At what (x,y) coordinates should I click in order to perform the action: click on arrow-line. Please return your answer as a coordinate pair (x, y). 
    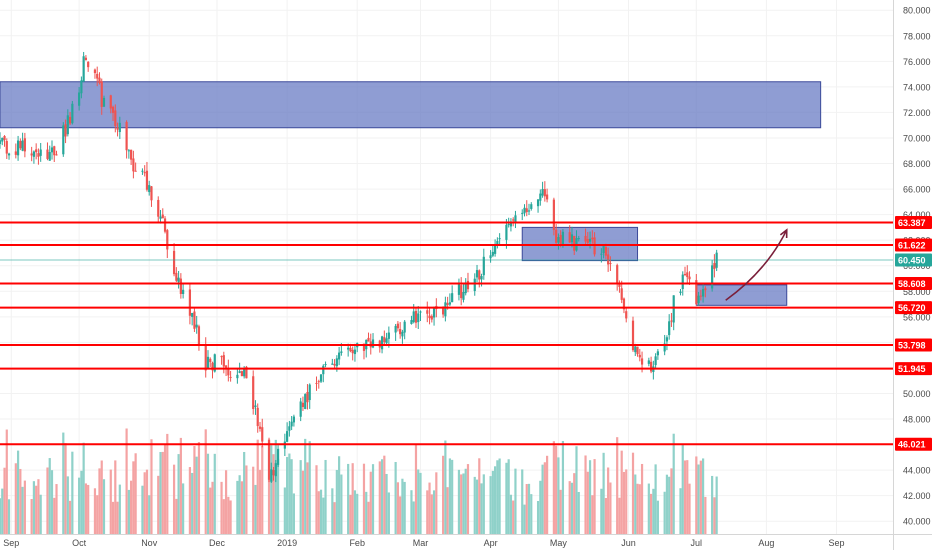
    Looking at the image, I should click on (756, 265).